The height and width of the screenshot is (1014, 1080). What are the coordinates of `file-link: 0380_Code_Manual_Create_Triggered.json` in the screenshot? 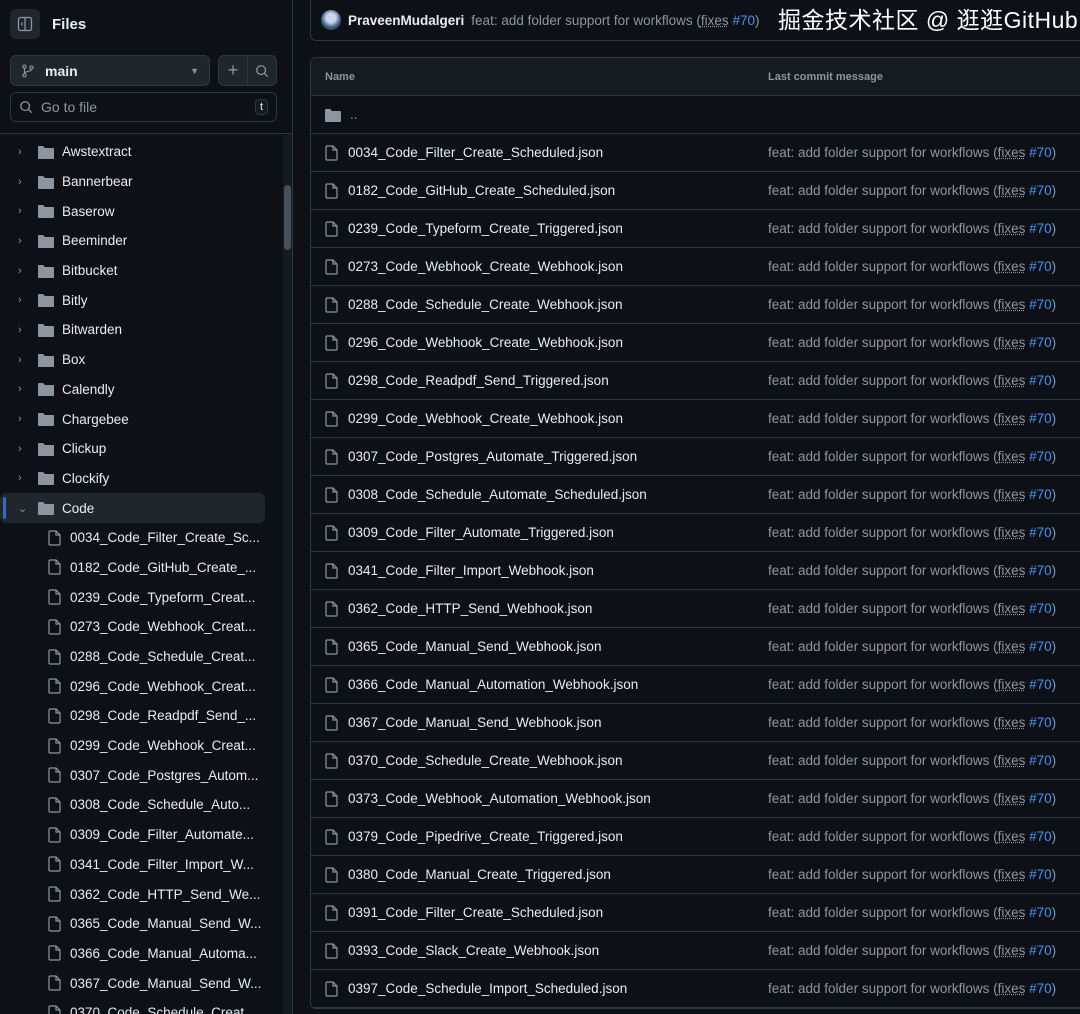 It's located at (479, 874).